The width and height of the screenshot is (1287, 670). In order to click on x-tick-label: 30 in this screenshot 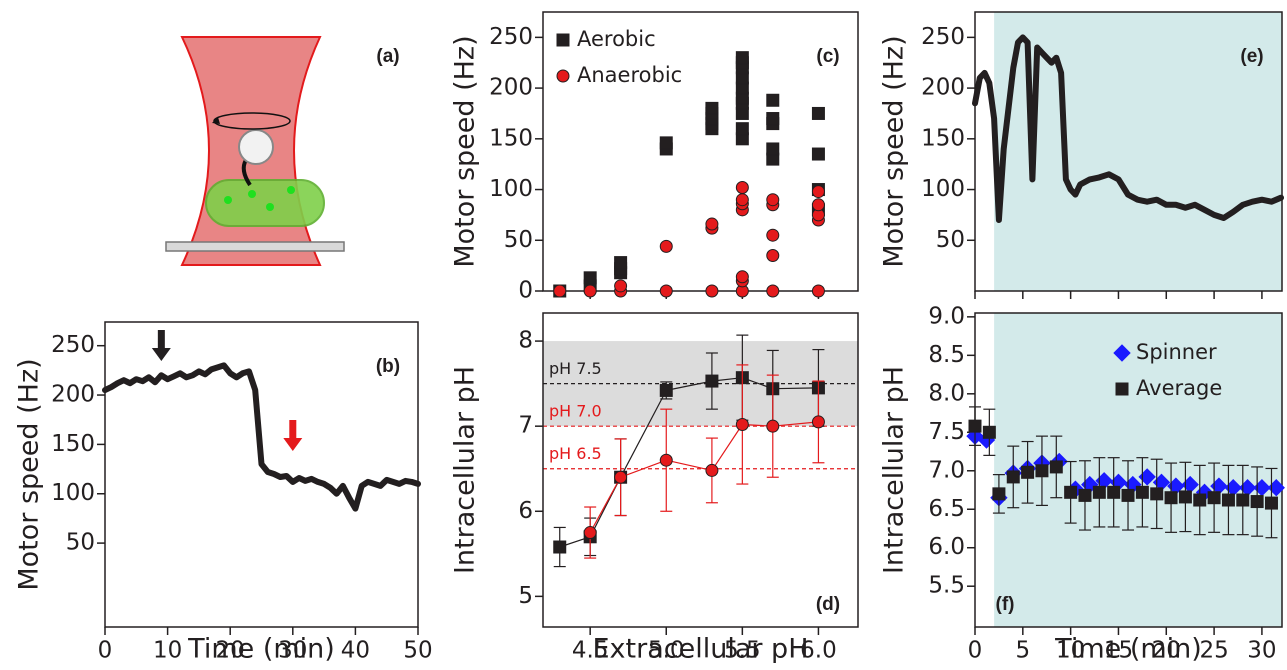, I will do `click(1261, 651)`.